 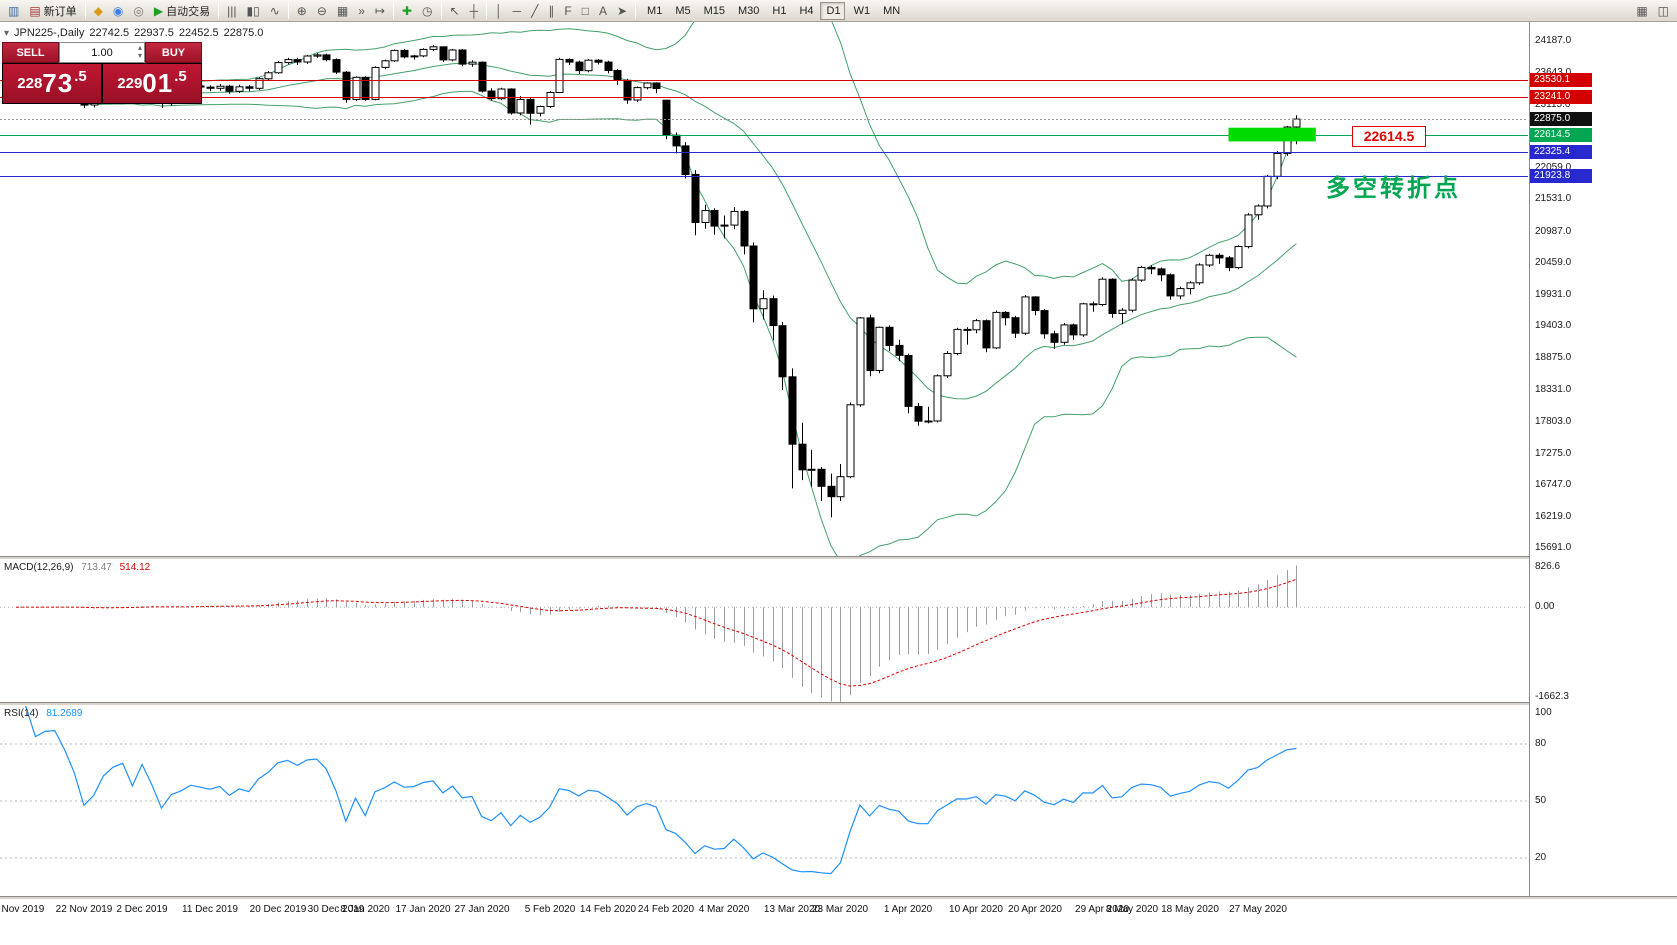 What do you see at coordinates (1553, 294) in the screenshot?
I see `price-axis-label: 19931.0` at bounding box center [1553, 294].